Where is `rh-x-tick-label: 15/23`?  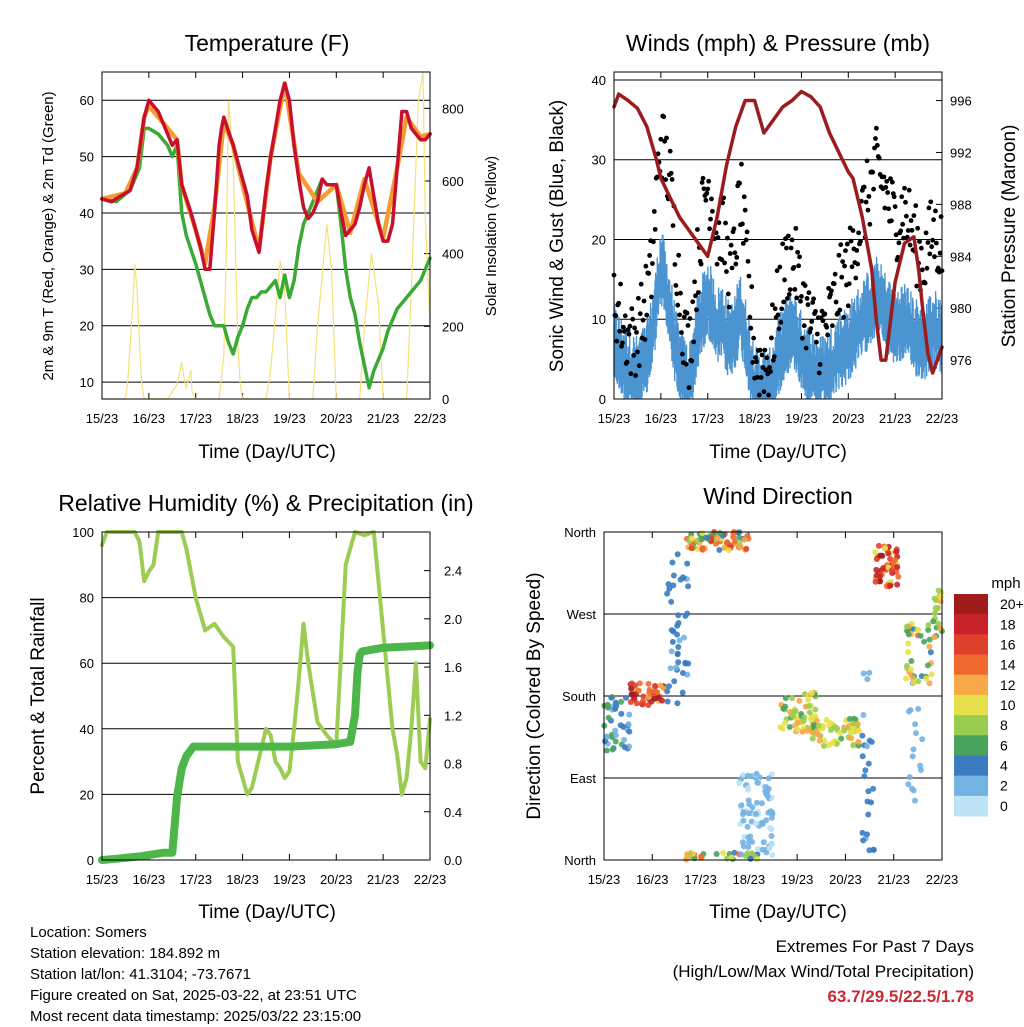
rh-x-tick-label: 15/23 is located at coordinates (102, 879).